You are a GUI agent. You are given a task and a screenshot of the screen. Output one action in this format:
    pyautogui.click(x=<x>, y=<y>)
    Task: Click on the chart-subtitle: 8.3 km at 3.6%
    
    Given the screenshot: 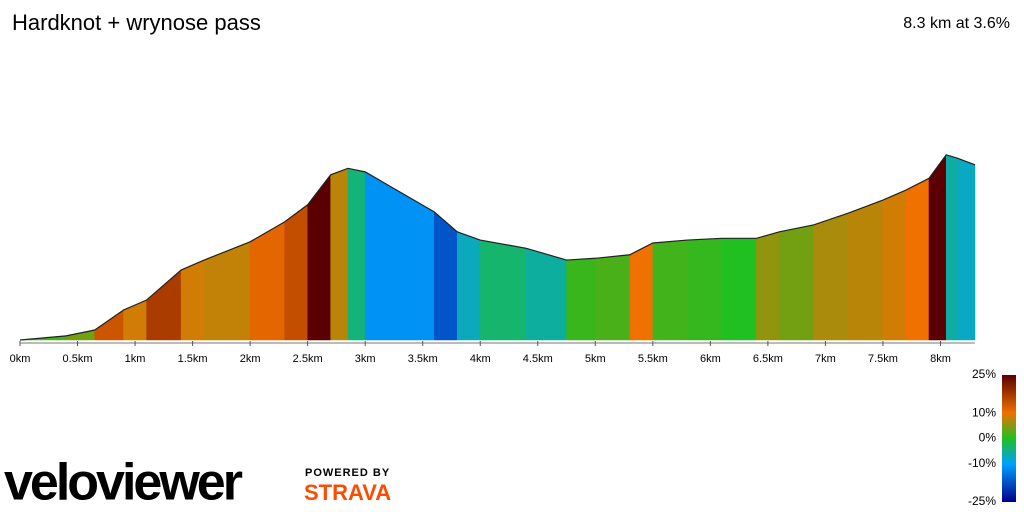 What is the action you would take?
    pyautogui.click(x=956, y=23)
    